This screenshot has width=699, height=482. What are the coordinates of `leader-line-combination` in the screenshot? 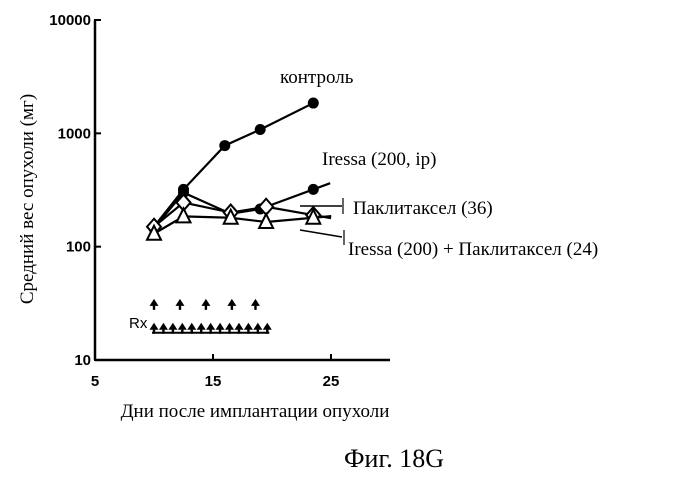 It's located at (321, 233).